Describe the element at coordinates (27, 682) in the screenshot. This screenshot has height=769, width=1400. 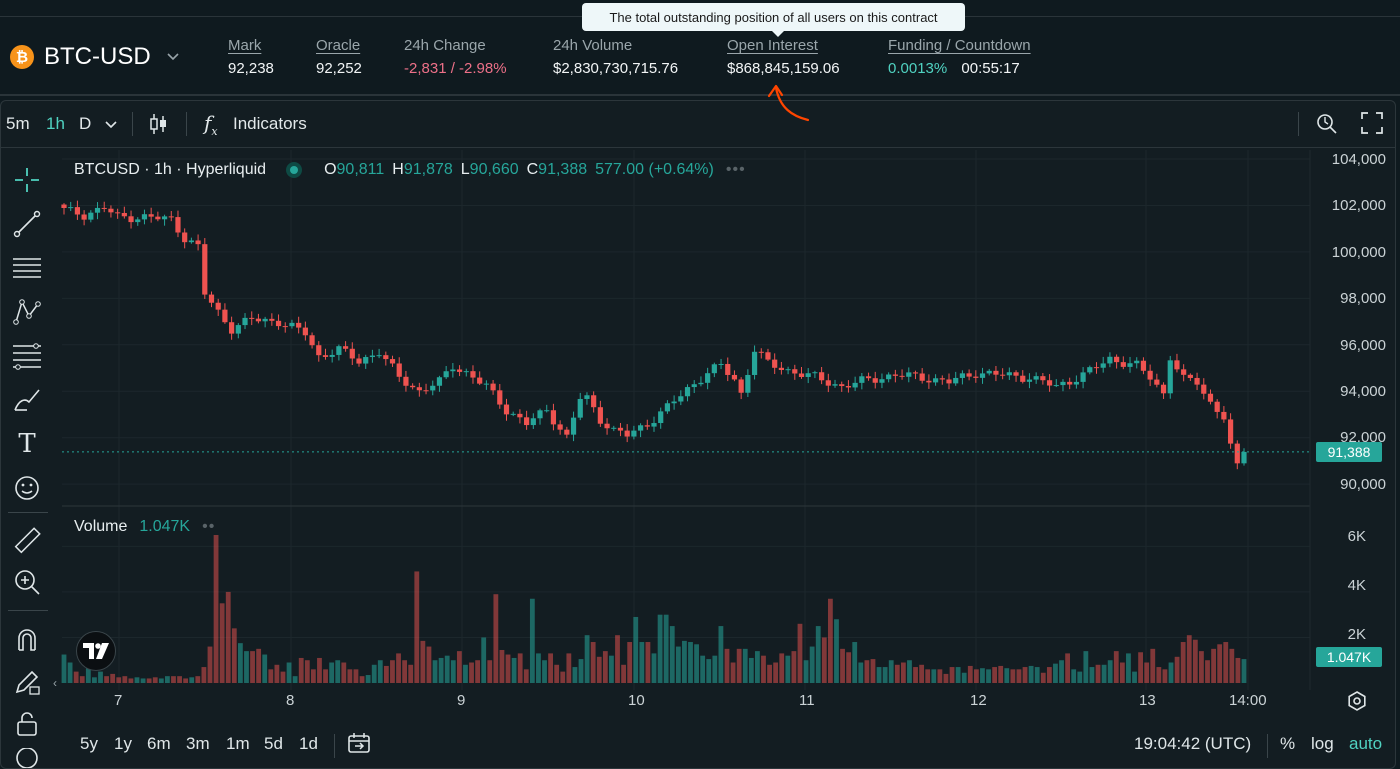
I see `pencil-lock-icon` at that location.